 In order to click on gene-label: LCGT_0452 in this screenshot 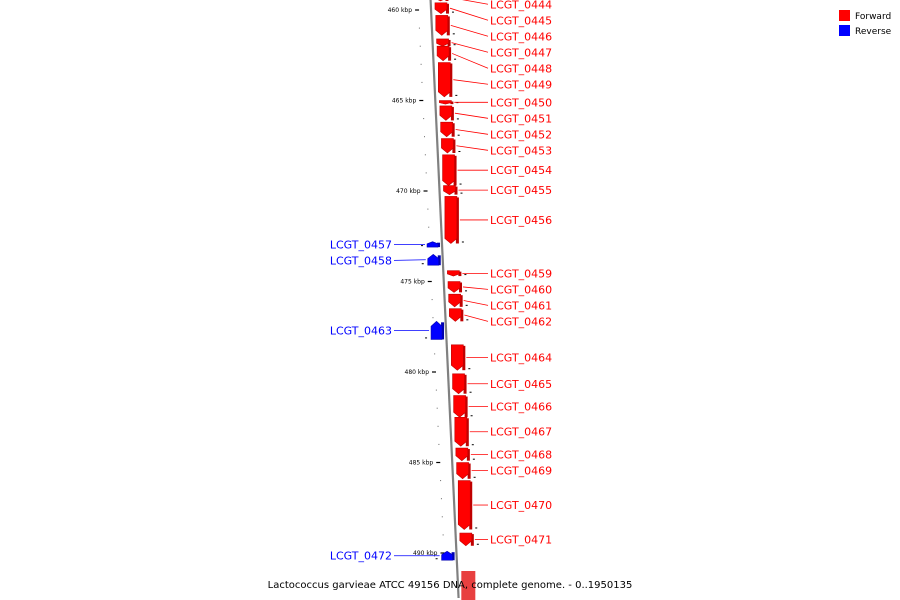, I will do `click(521, 134)`.